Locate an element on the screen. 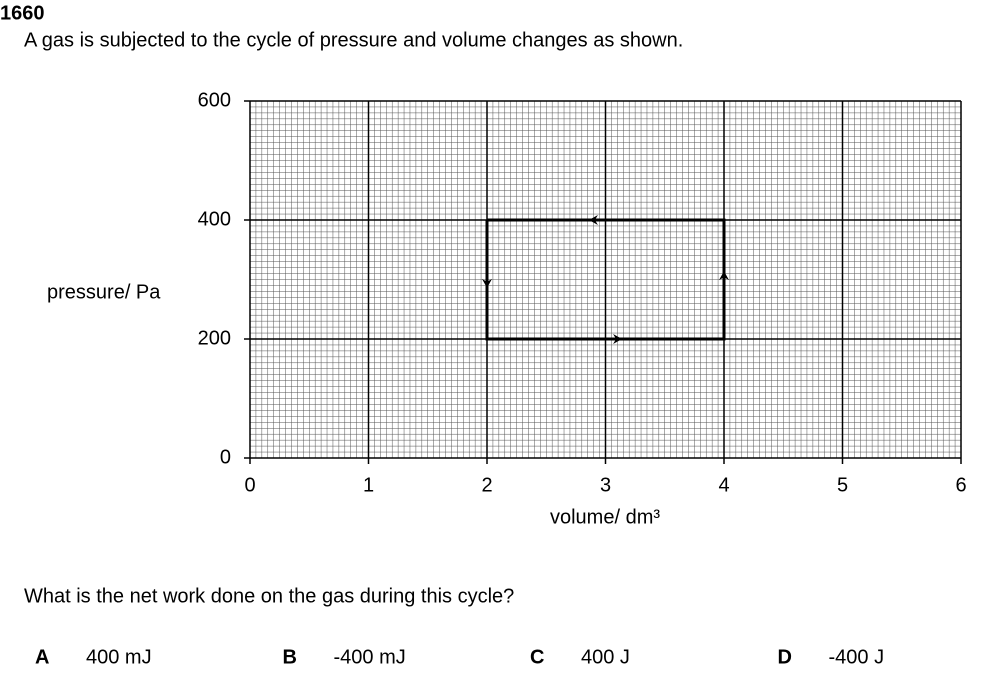  x-tick-label: 2 is located at coordinates (486, 485).